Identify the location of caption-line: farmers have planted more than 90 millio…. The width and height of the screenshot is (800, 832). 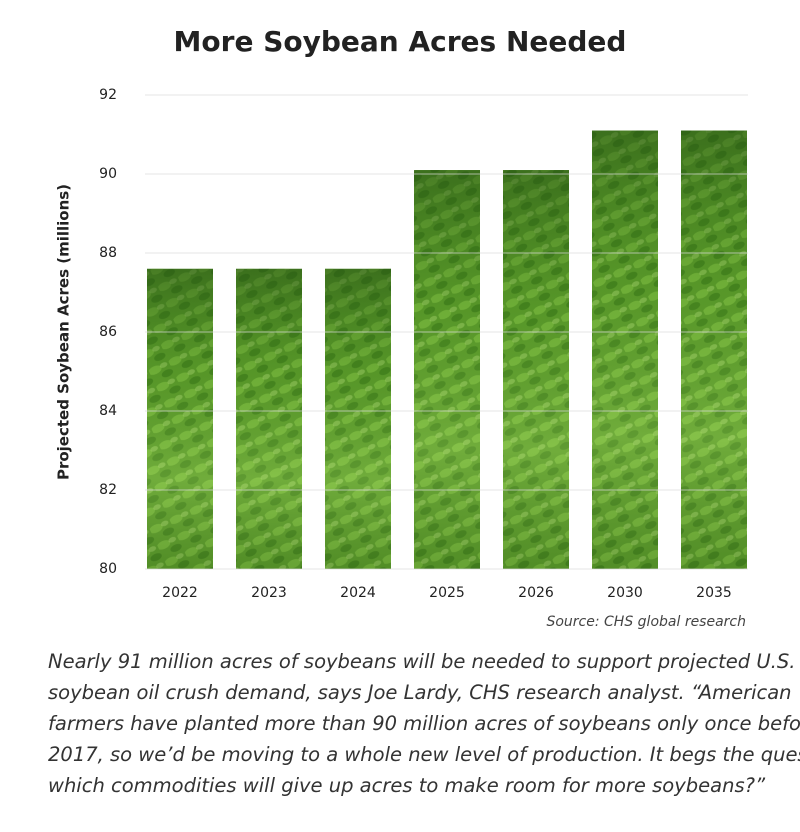
(424, 723).